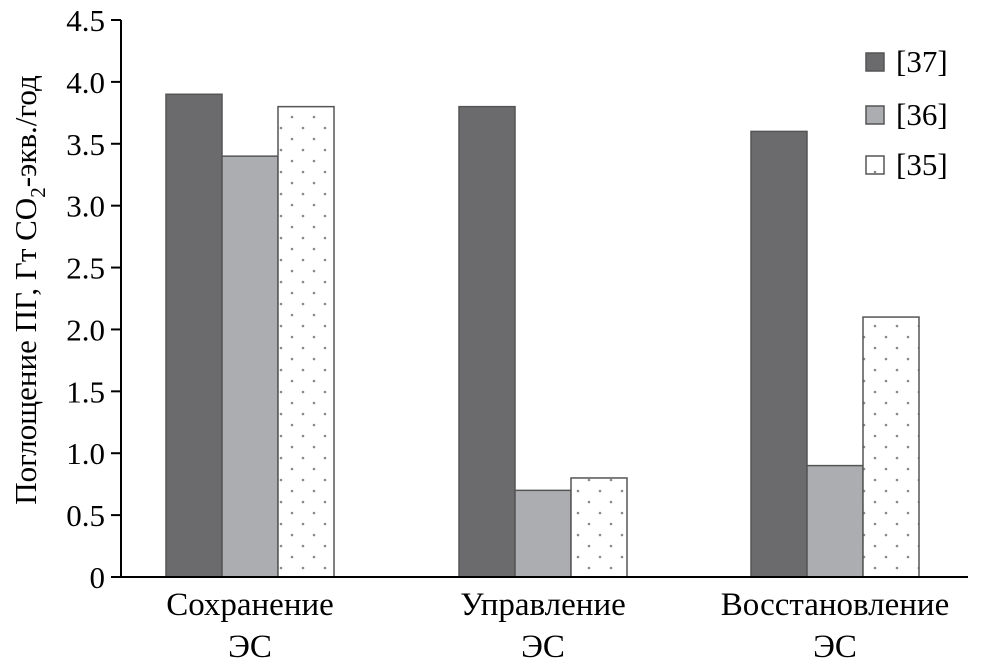 The height and width of the screenshot is (669, 981). Describe the element at coordinates (85, 144) in the screenshot. I see `y-tick-label: 3.5` at that location.